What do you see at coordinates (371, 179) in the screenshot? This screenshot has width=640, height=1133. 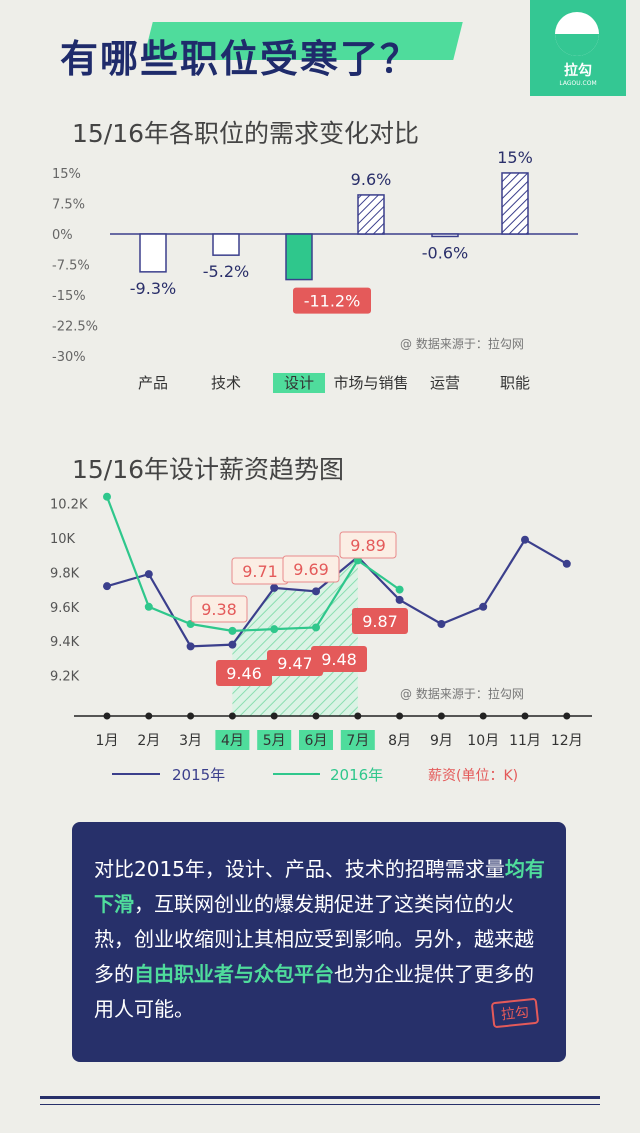 I see `bar-value-label: 9.6%` at bounding box center [371, 179].